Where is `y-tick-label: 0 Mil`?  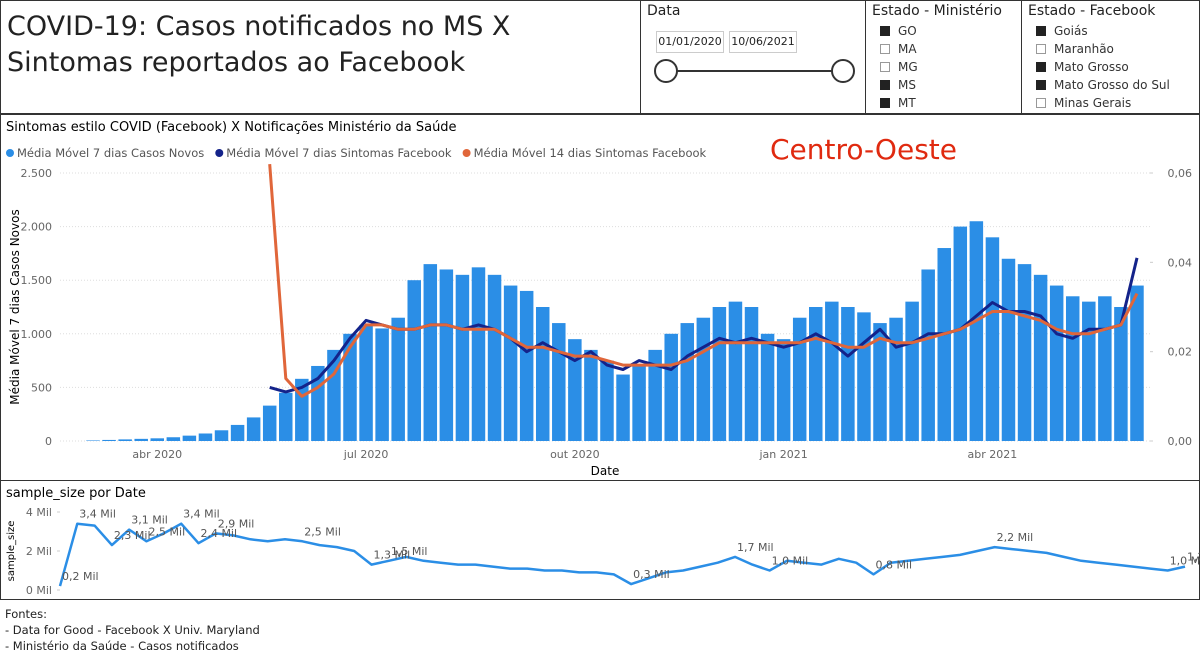 y-tick-label: 0 Mil is located at coordinates (39, 590).